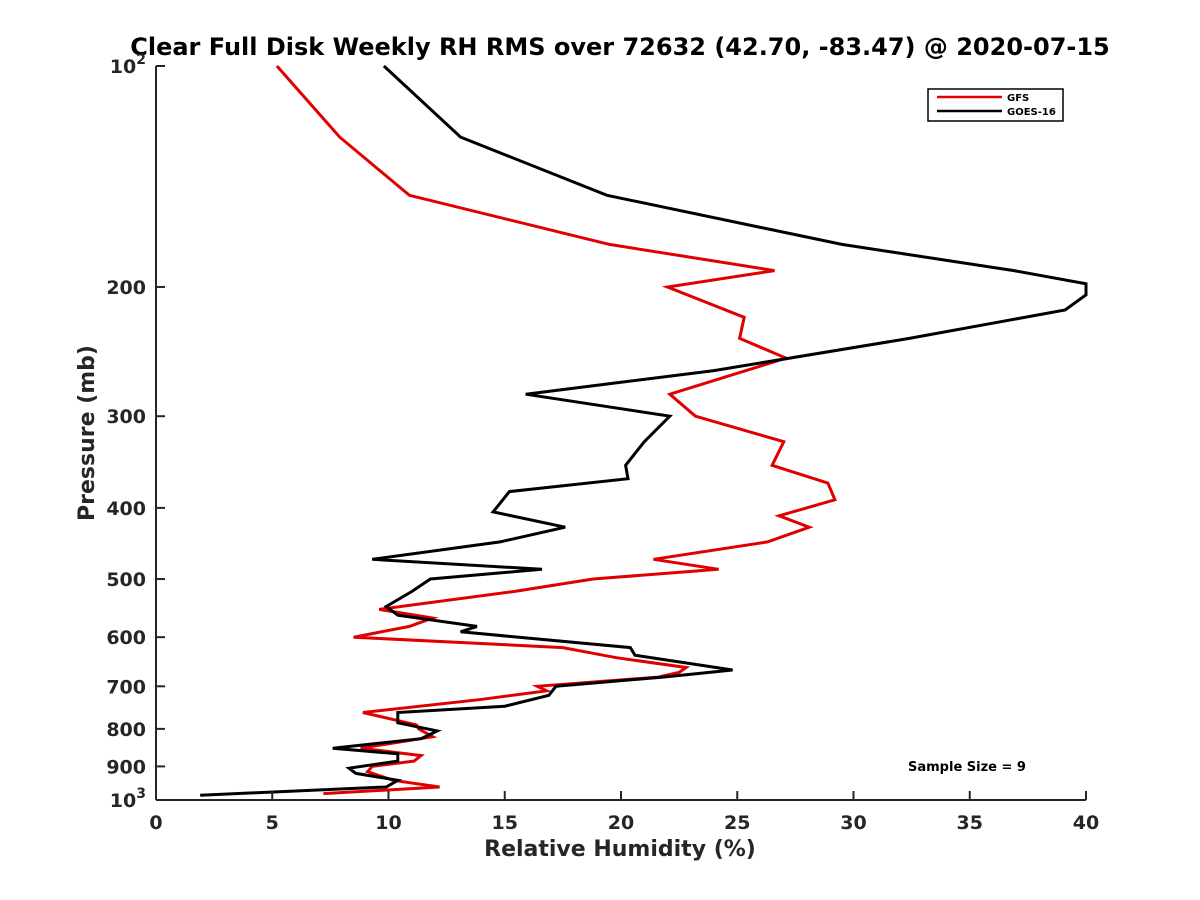 This screenshot has width=1200, height=900. What do you see at coordinates (128, 799) in the screenshot?
I see `y-tick-label: 10³` at bounding box center [128, 799].